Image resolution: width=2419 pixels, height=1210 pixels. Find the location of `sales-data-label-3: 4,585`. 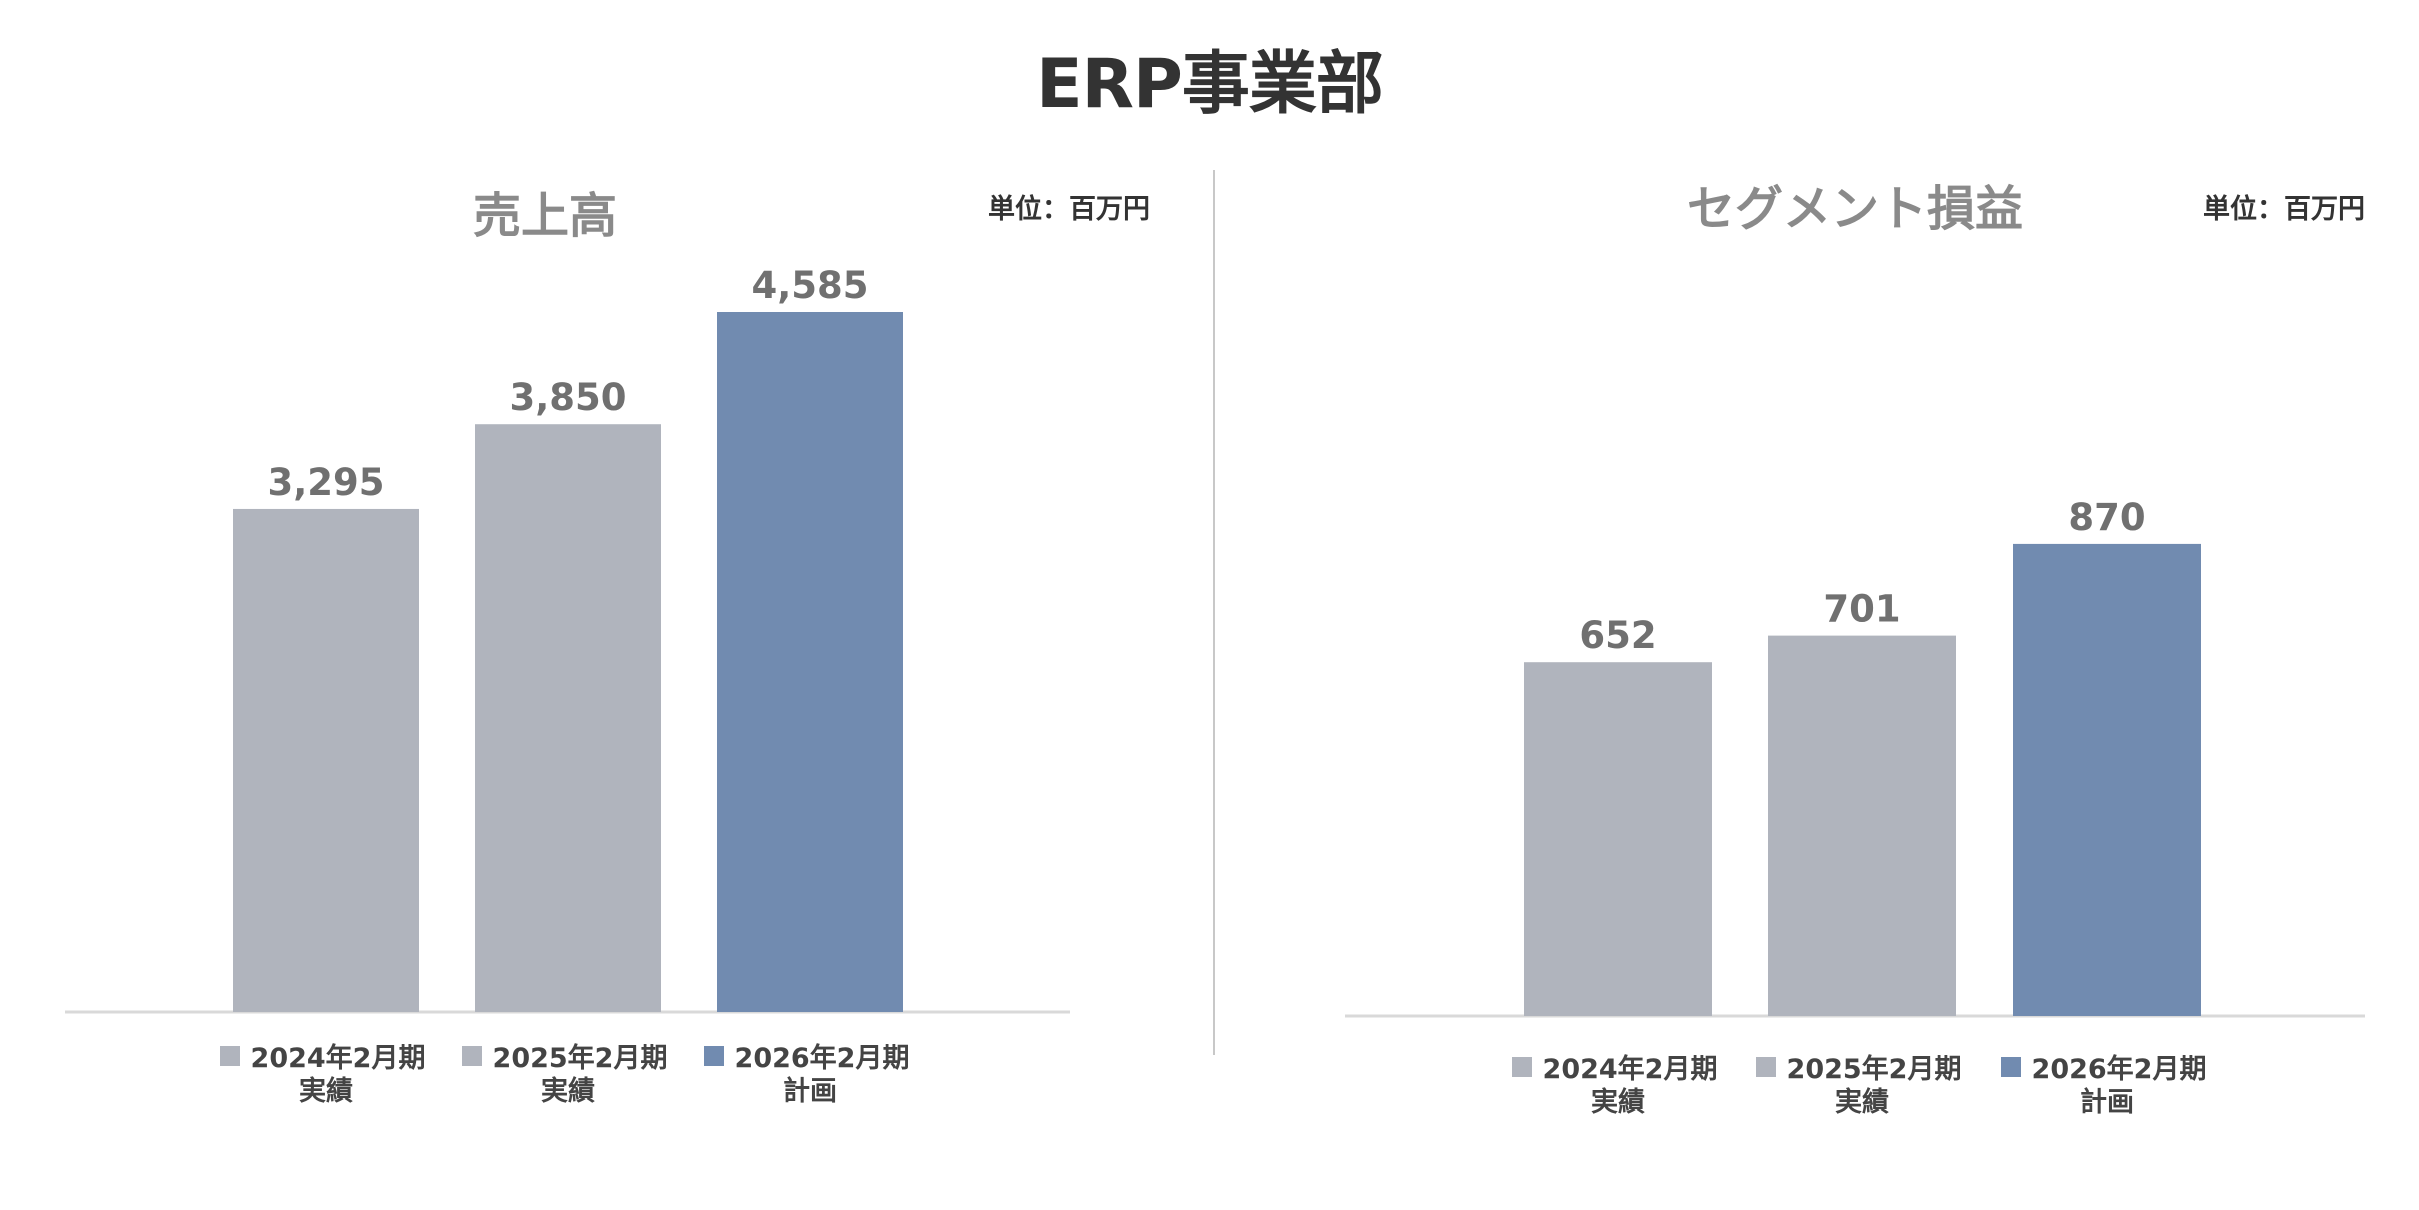

sales-data-label-3: 4,585 is located at coordinates (809, 285).